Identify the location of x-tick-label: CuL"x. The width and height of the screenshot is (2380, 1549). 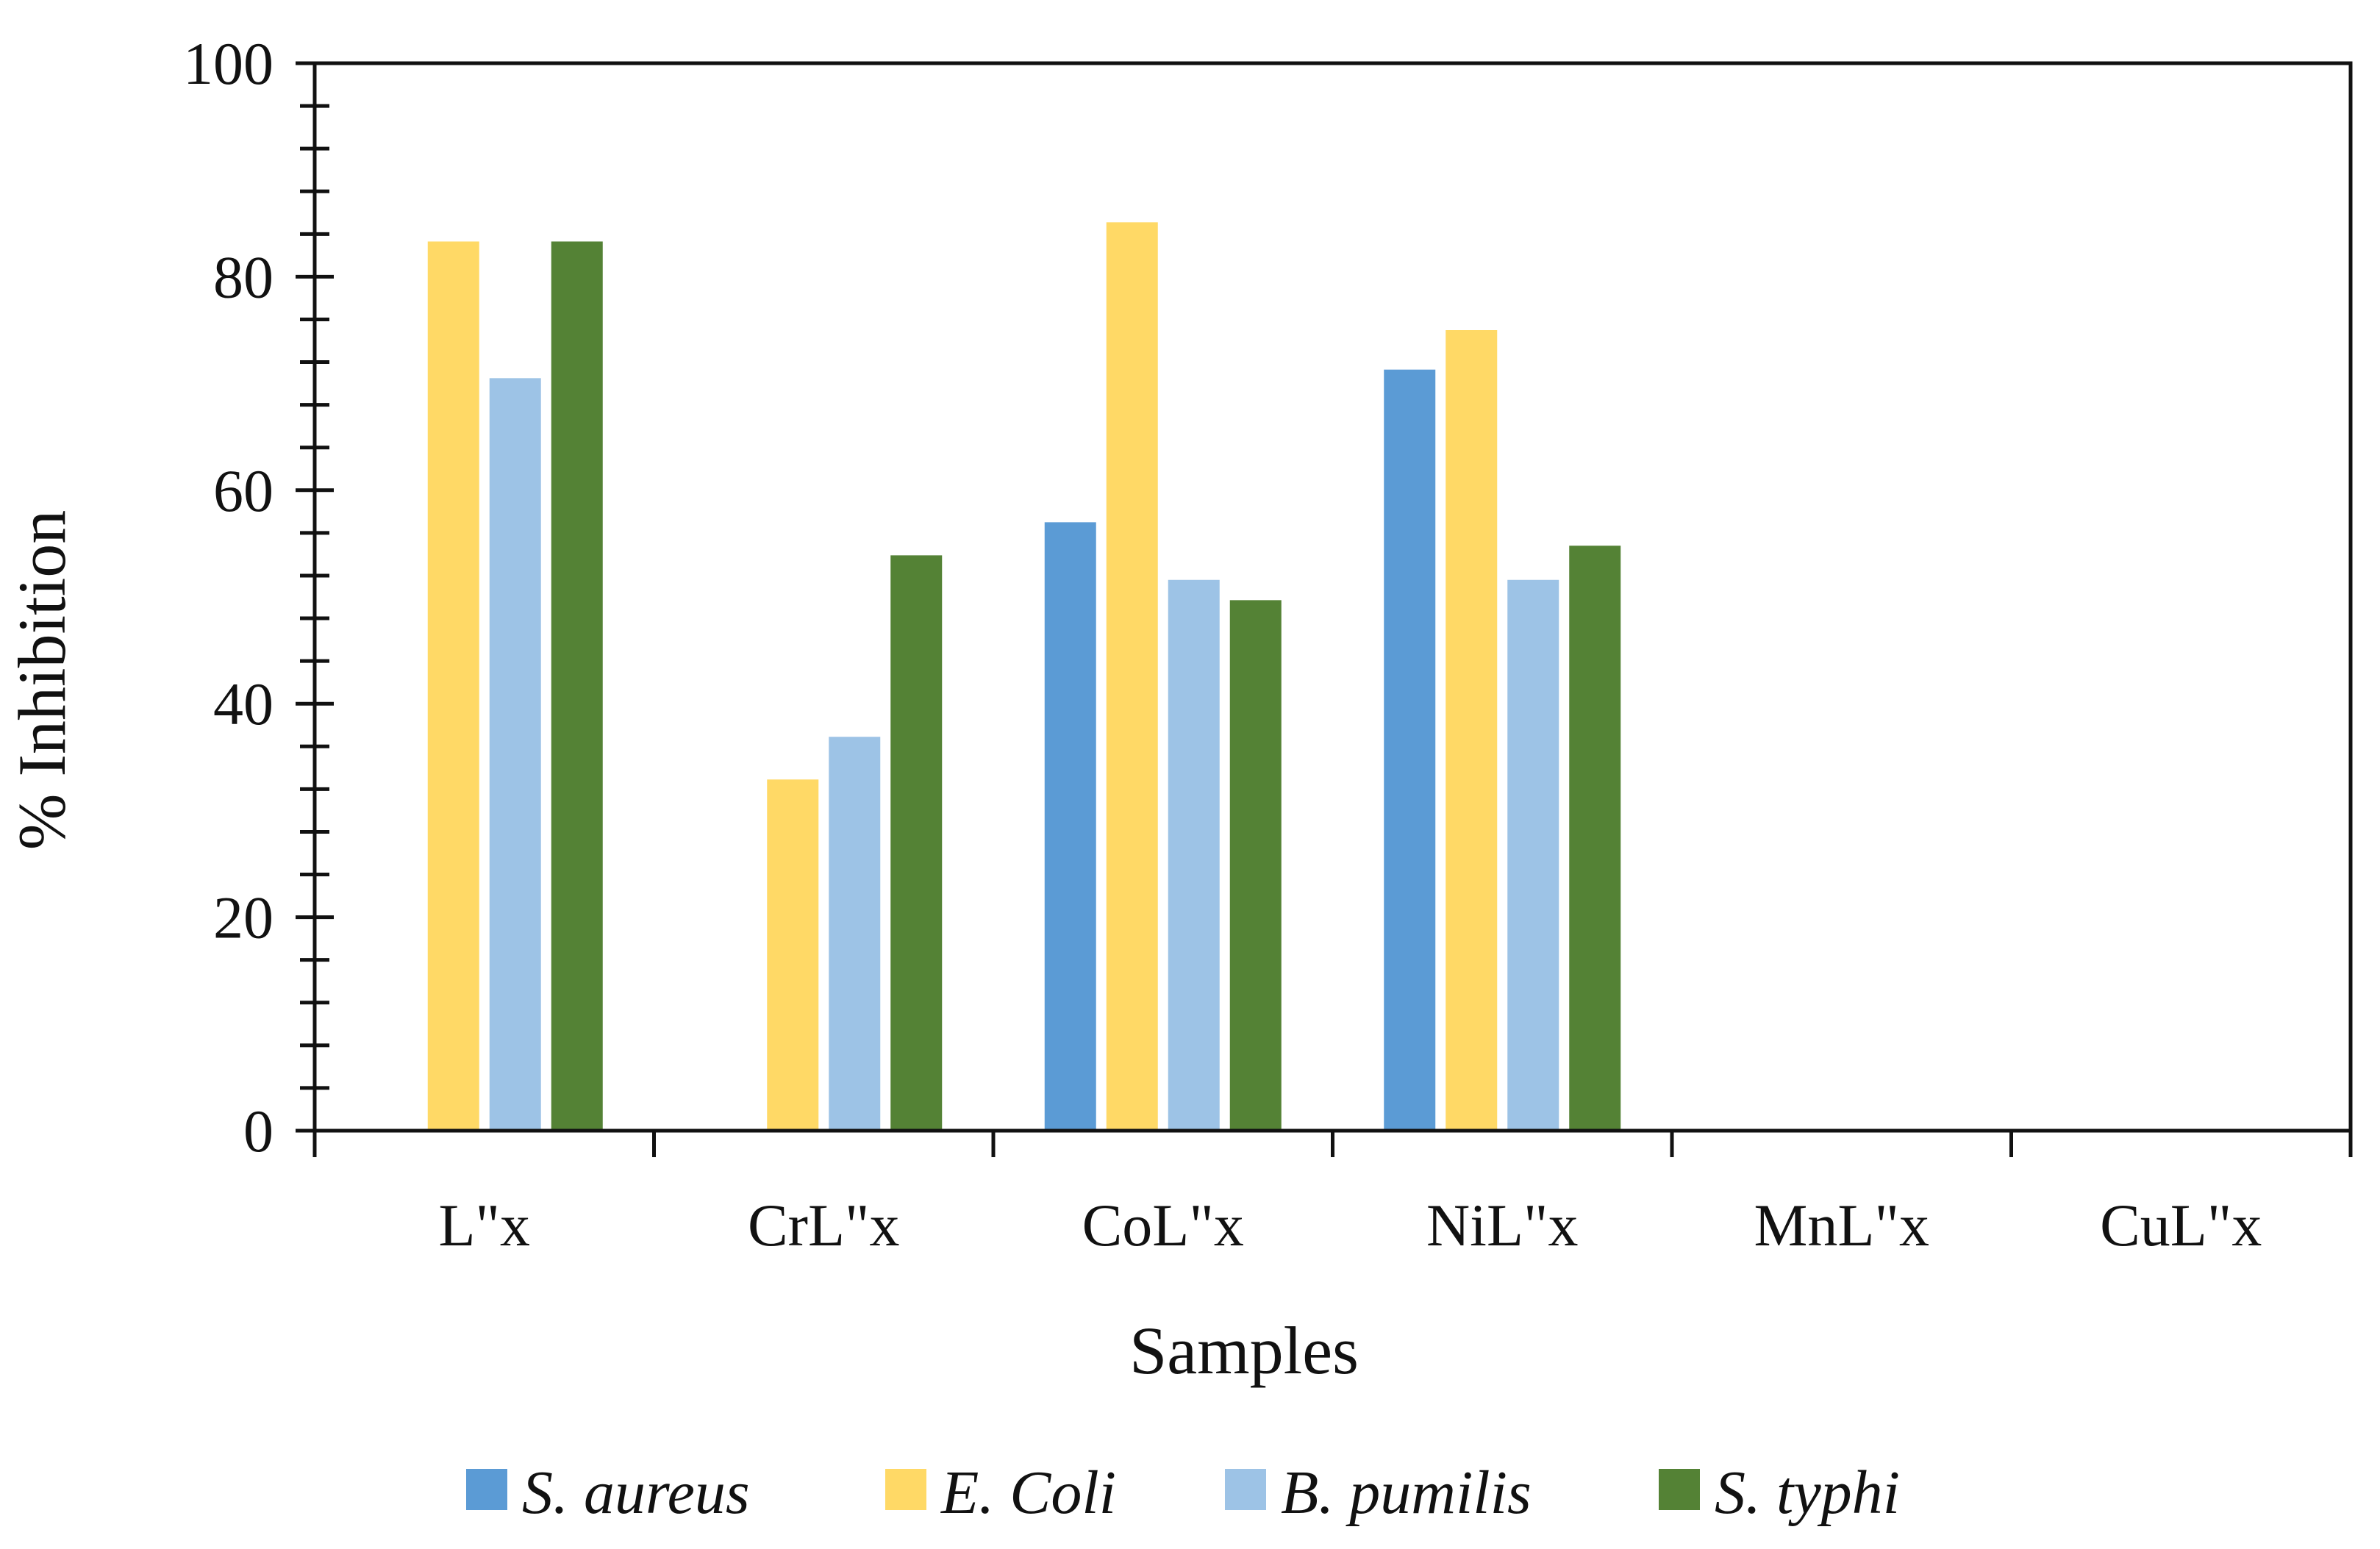
(2181, 1225).